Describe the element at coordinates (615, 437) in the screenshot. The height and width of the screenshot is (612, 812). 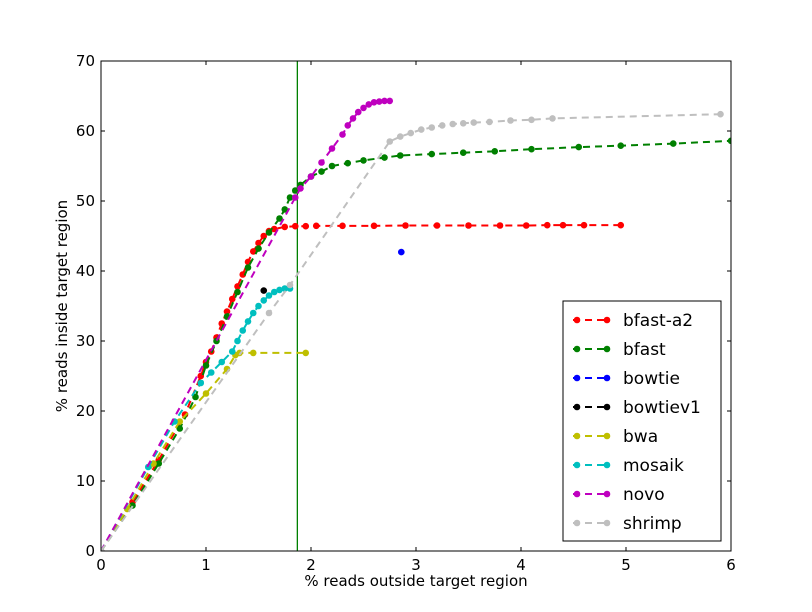
I see `legend-item-bwa: bwa` at that location.